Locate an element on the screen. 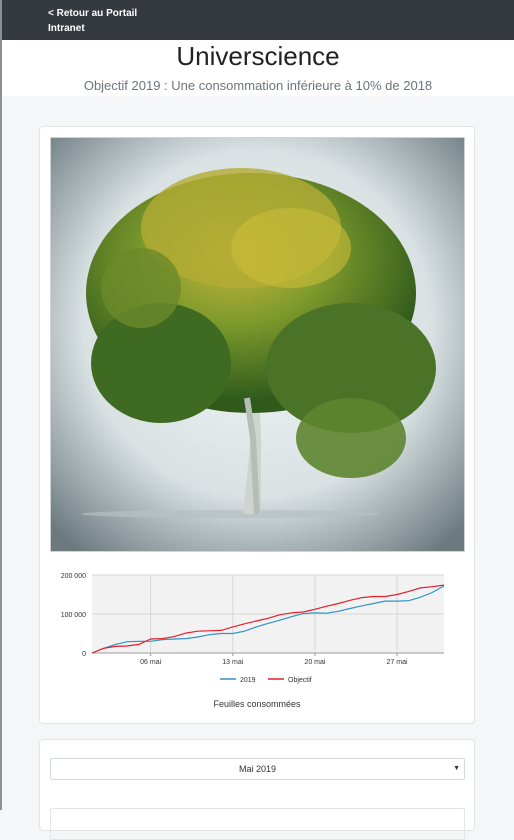  page-title: Universcience is located at coordinates (258, 56).